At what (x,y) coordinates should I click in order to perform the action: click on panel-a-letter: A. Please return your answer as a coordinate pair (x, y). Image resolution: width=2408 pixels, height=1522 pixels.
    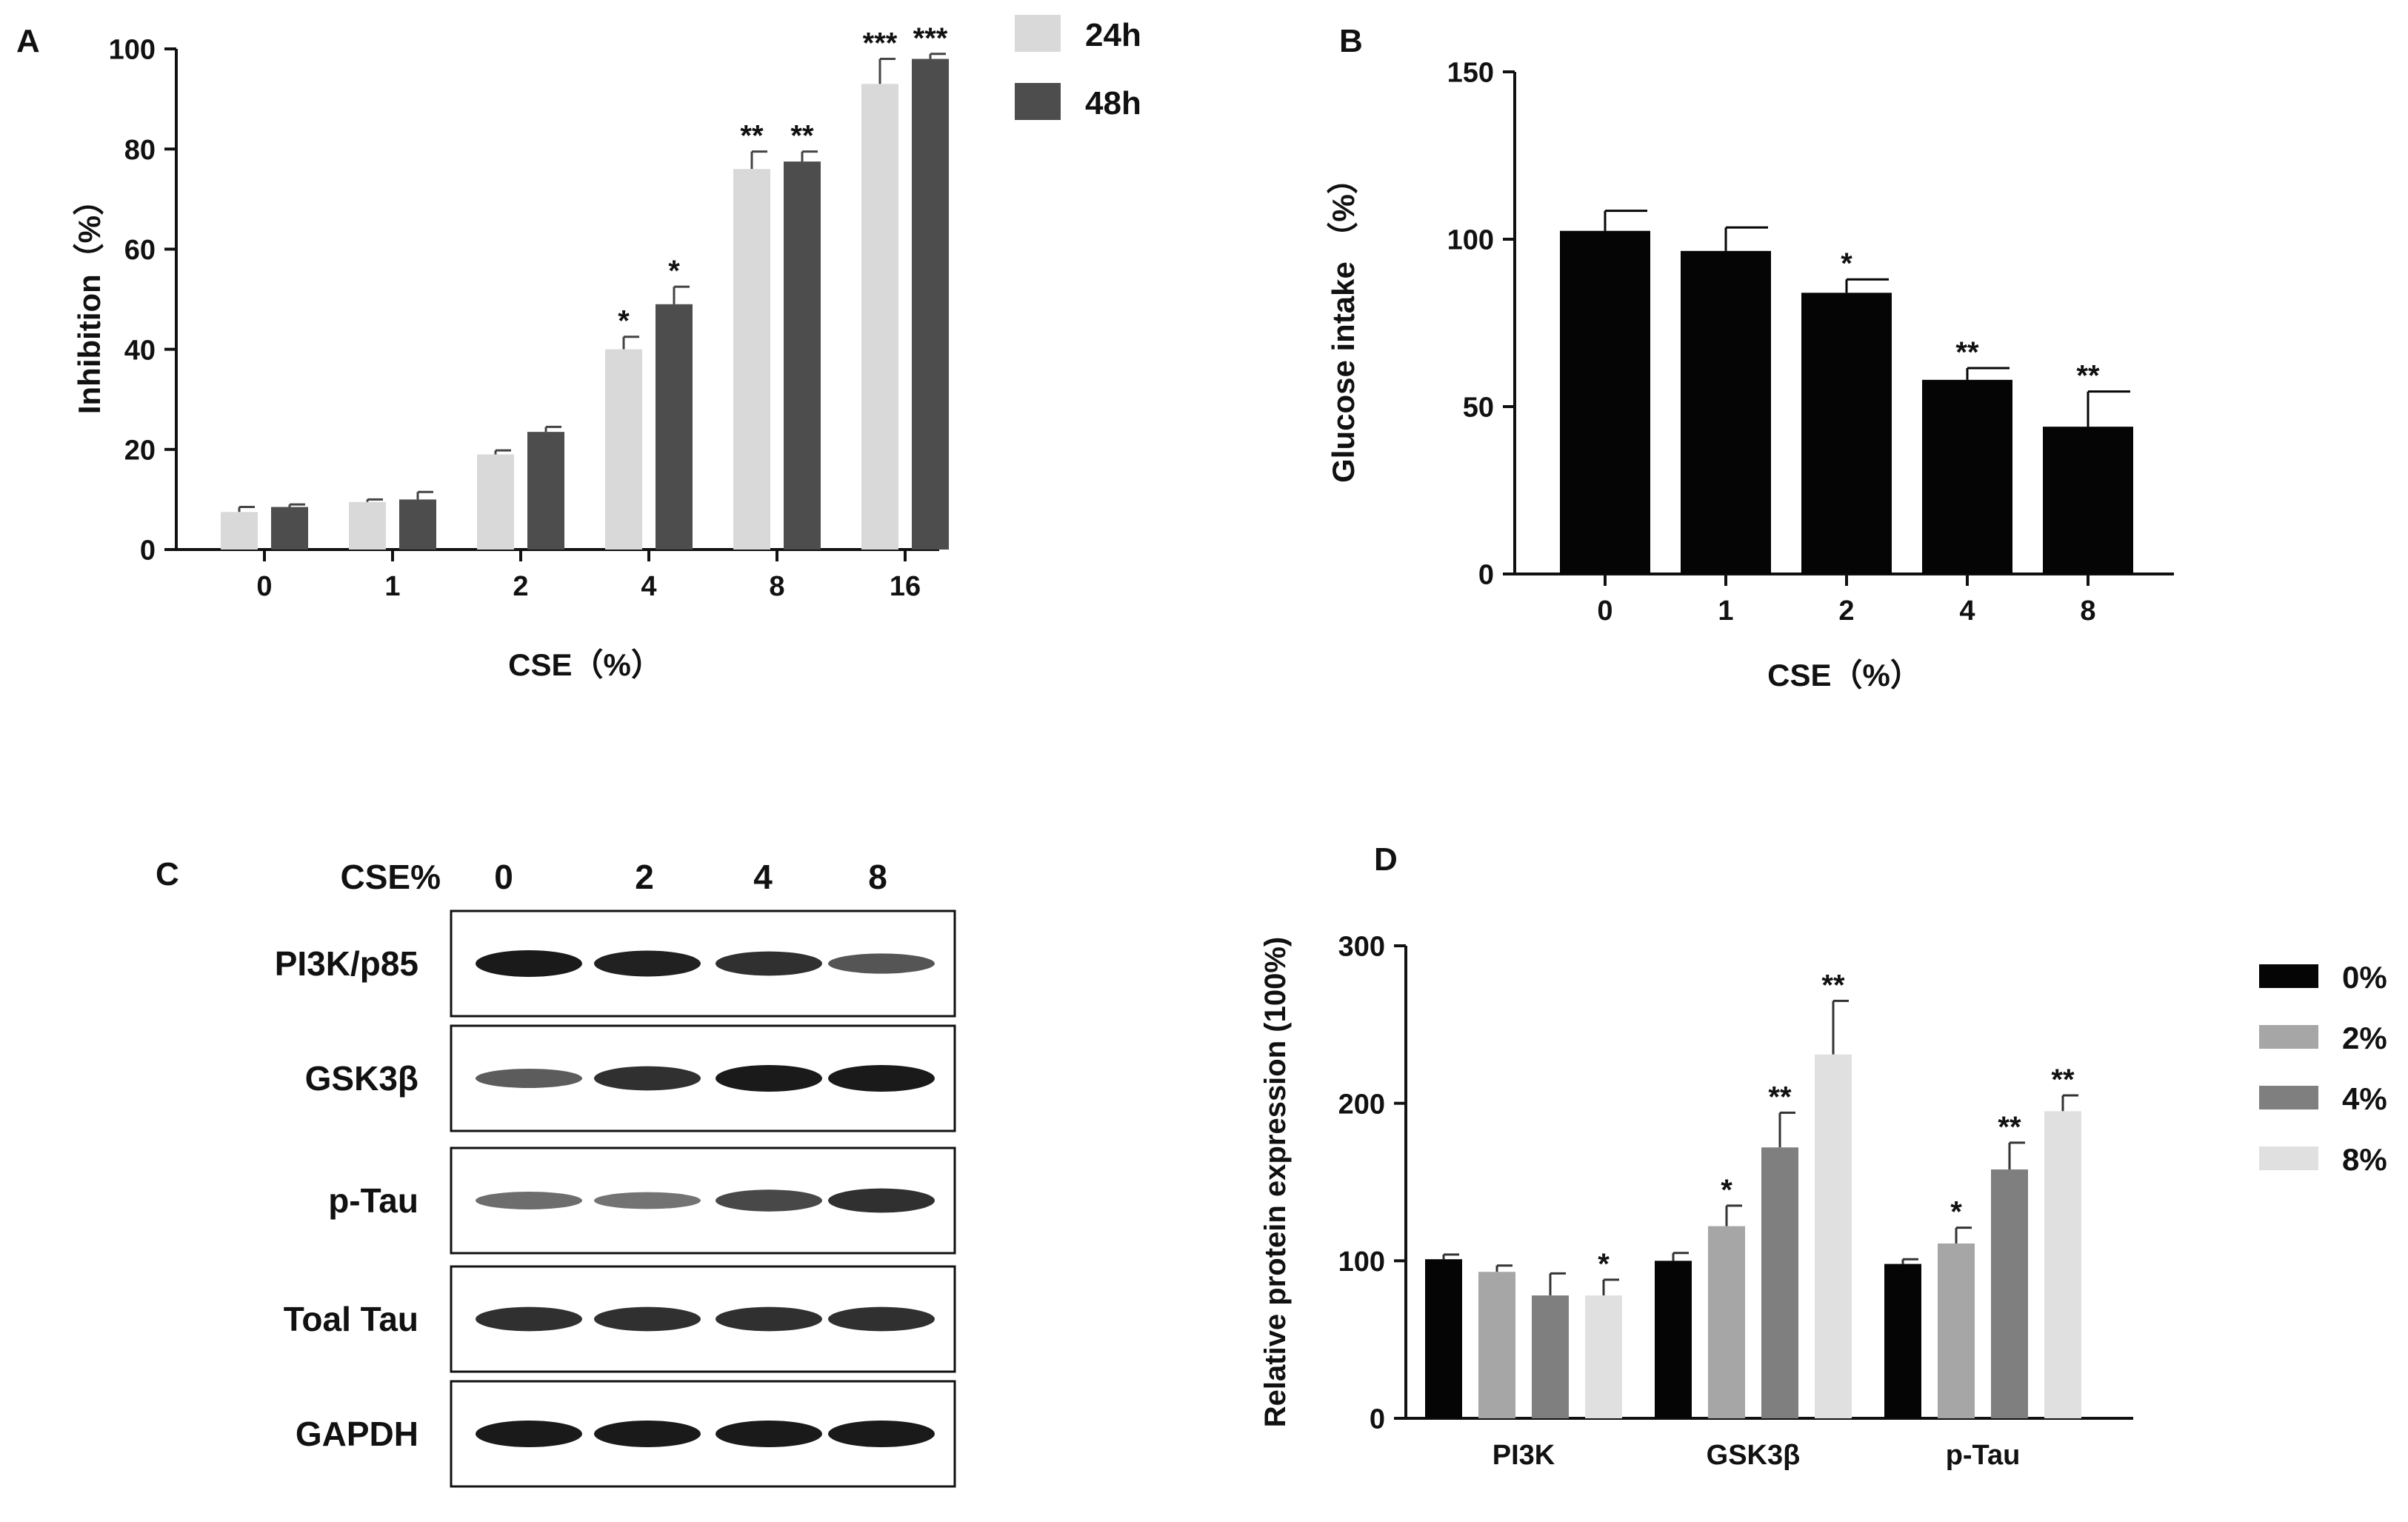
    Looking at the image, I should click on (28, 41).